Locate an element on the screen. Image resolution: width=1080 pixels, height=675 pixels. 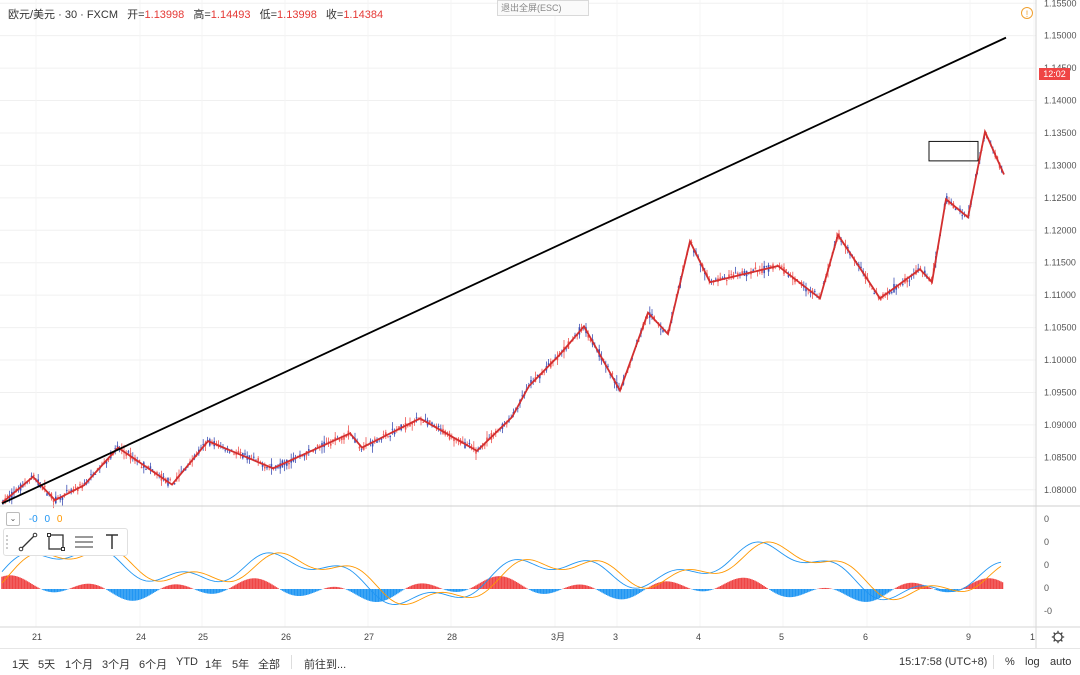
range-5y-button: 5年 is located at coordinates (241, 665).